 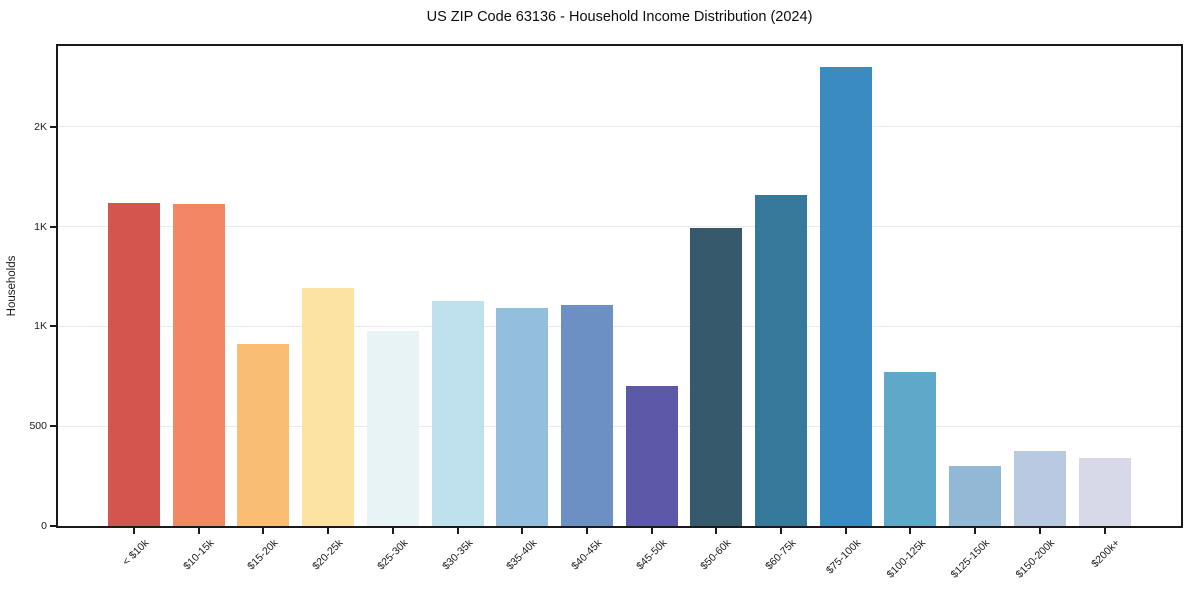 What do you see at coordinates (12, 286) in the screenshot?
I see `y-axis-label: Households` at bounding box center [12, 286].